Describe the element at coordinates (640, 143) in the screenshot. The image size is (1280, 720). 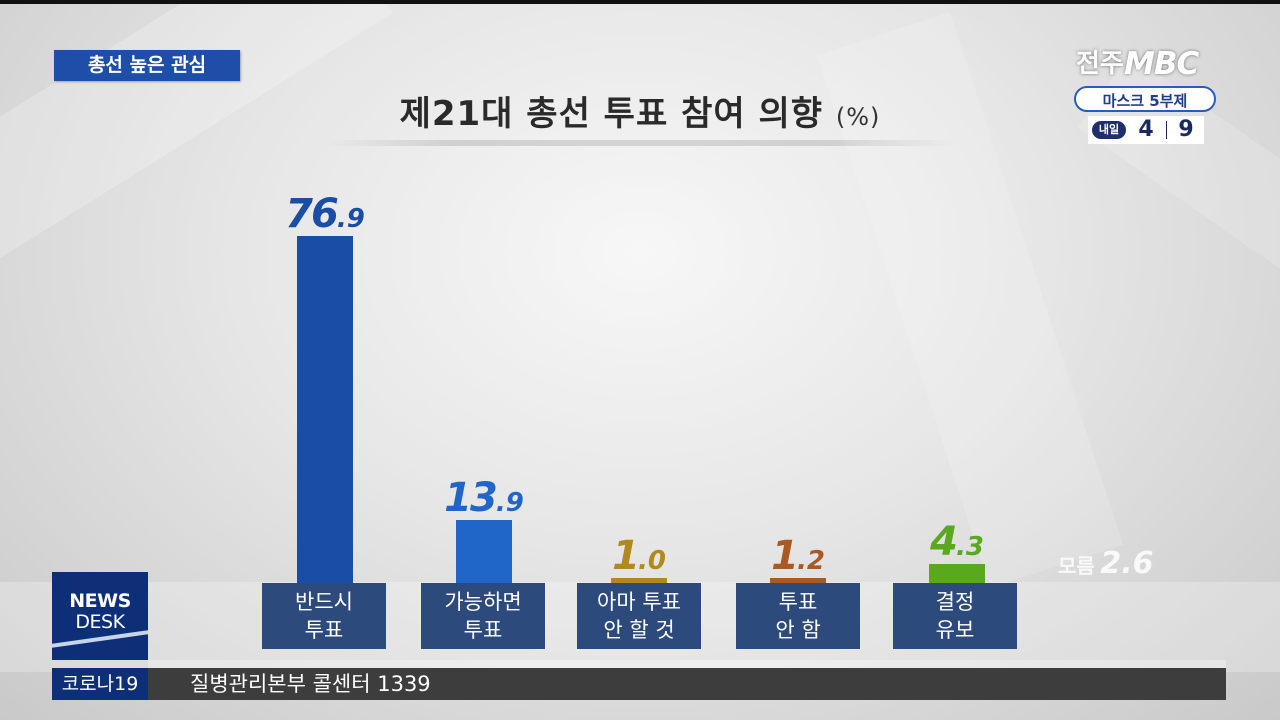
I see `title-underline` at that location.